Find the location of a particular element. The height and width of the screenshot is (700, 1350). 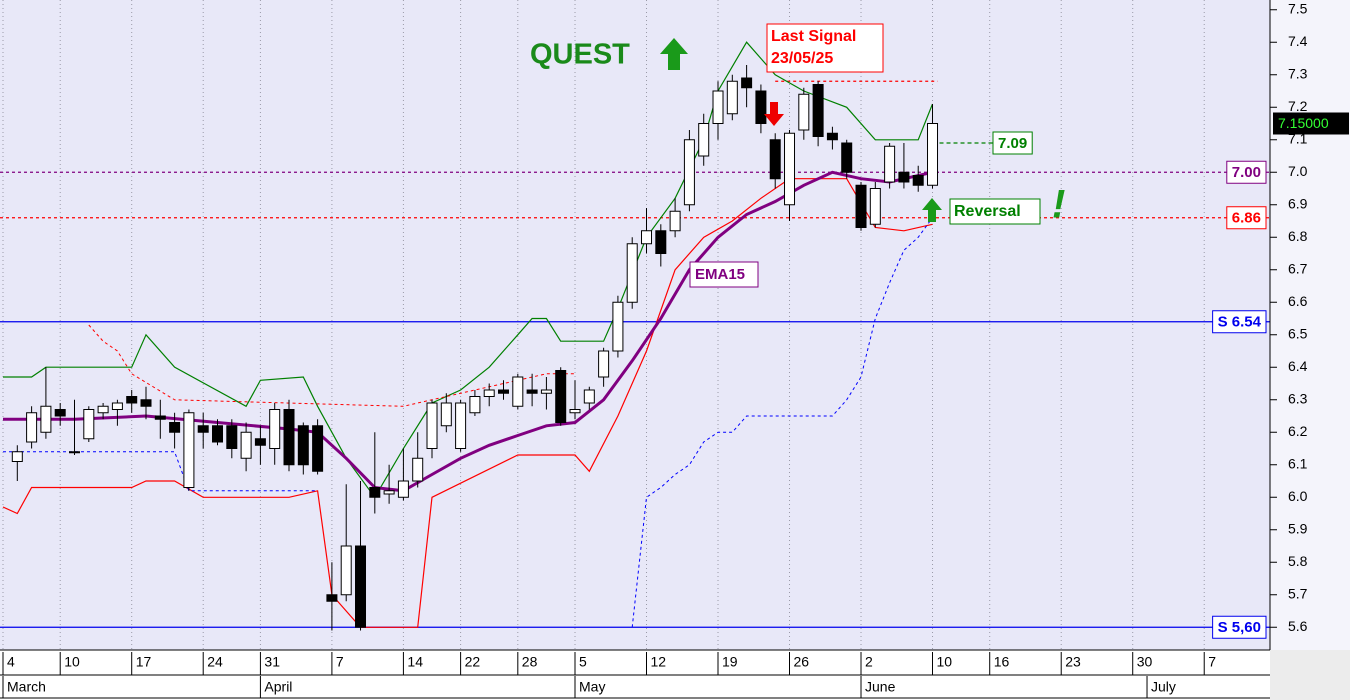

level-label: S 5,60 is located at coordinates (1239, 627).